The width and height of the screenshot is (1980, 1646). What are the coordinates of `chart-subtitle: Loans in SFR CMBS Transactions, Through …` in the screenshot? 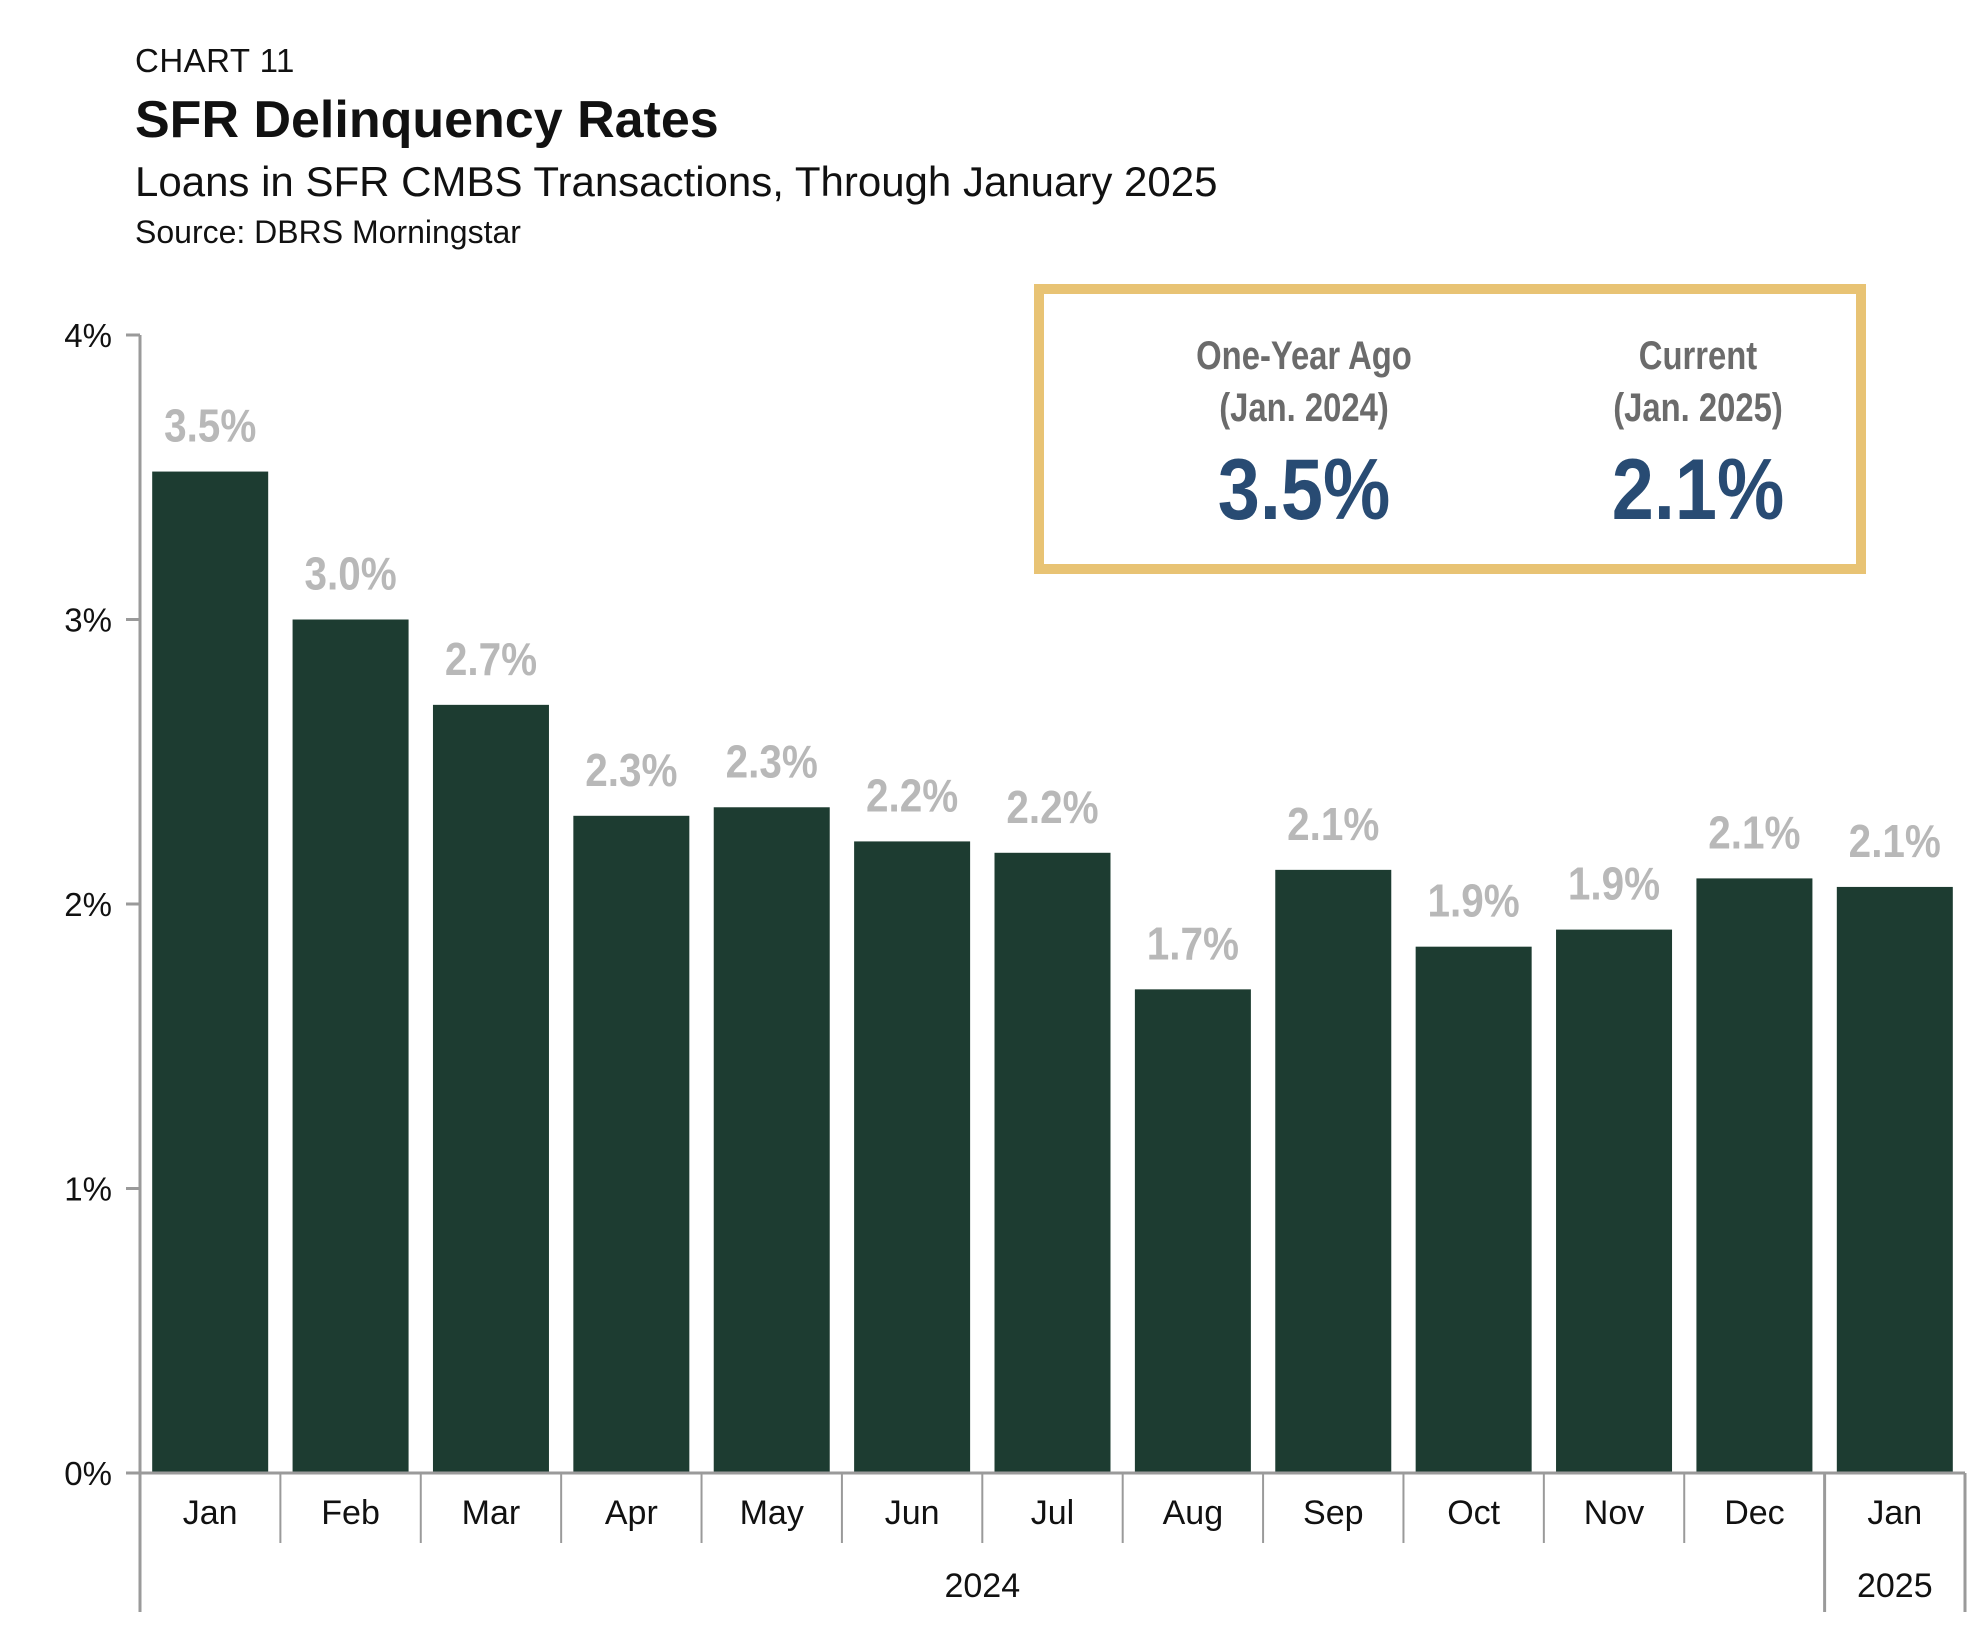 It's located at (676, 181).